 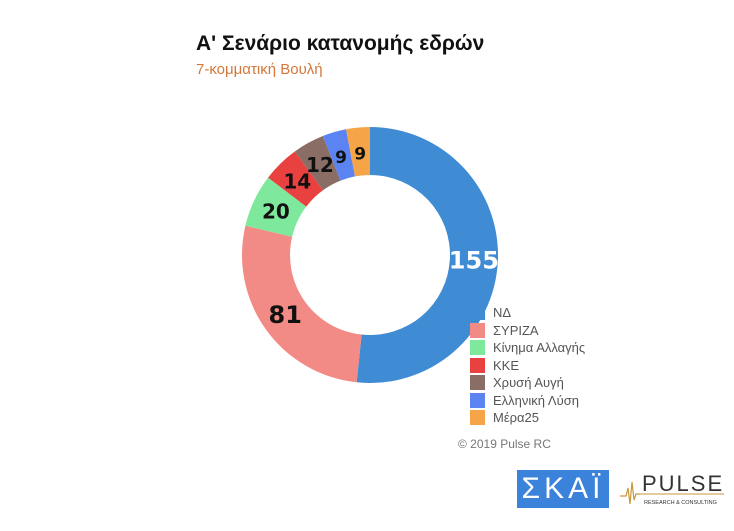 What do you see at coordinates (474, 260) in the screenshot?
I see `data-label-0: 155` at bounding box center [474, 260].